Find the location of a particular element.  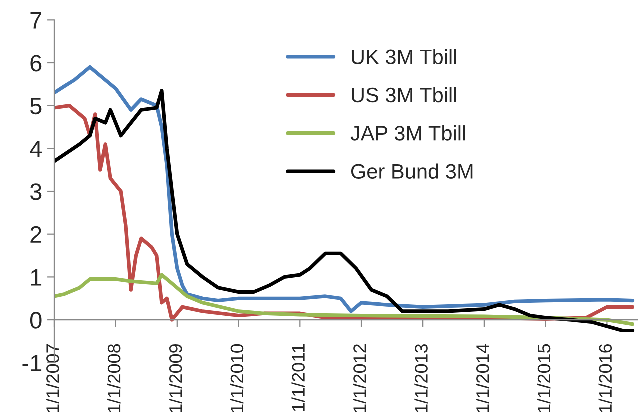

y-tick-label: 4 is located at coordinates (36, 149).